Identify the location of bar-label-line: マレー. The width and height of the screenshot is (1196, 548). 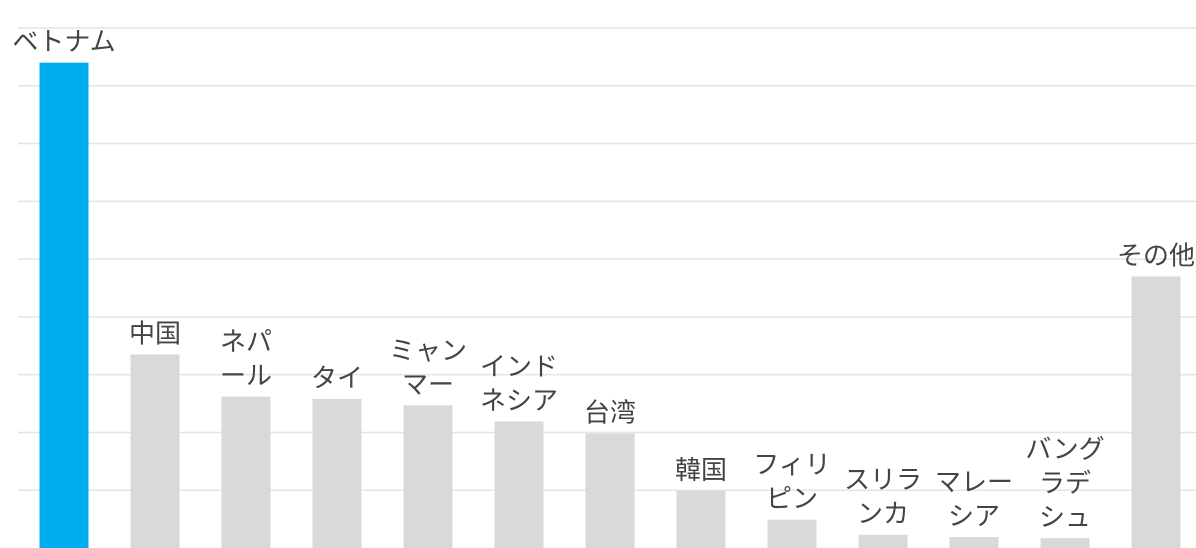
(974, 483).